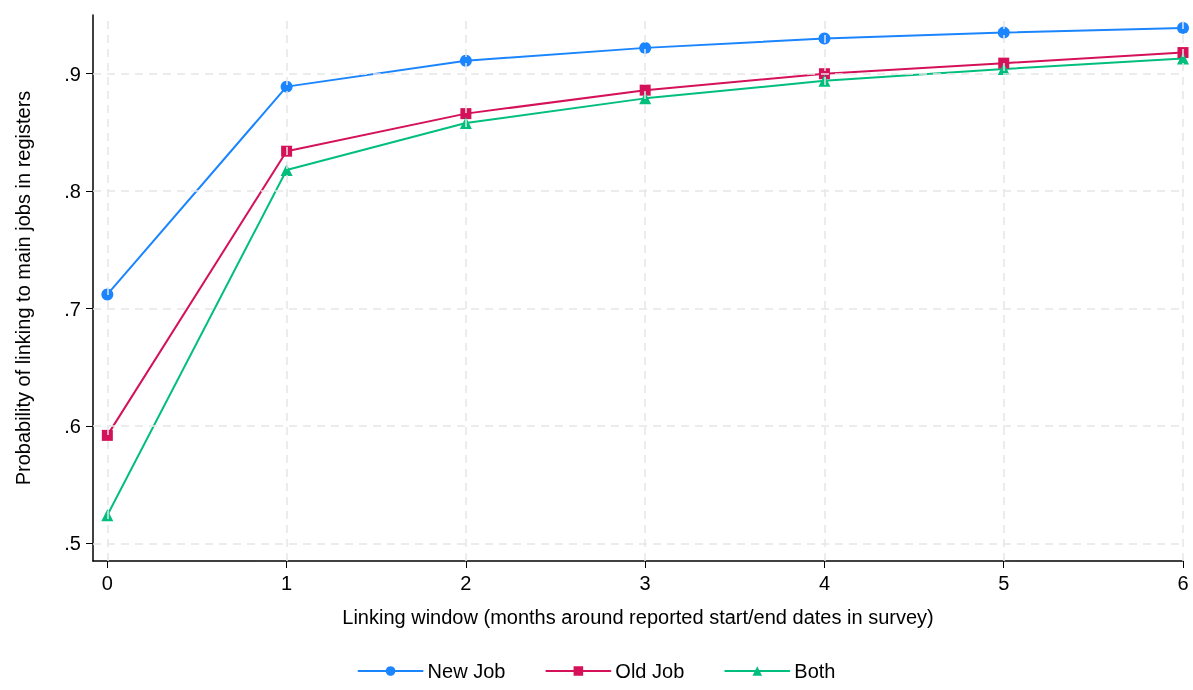  What do you see at coordinates (1183, 583) in the screenshot?
I see `x-tick-label: 6` at bounding box center [1183, 583].